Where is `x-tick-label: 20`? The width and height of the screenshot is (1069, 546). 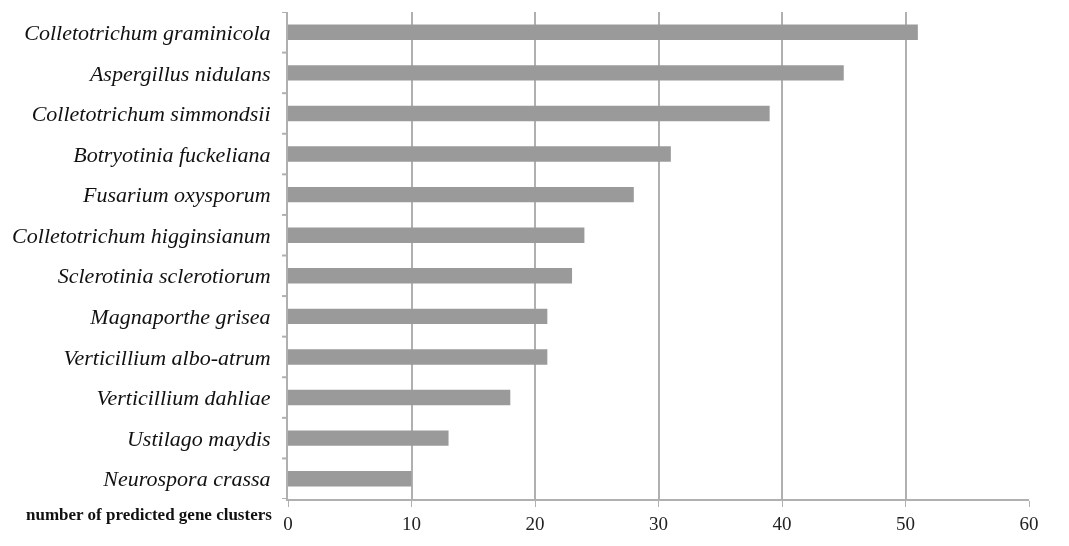
x-tick-label: 20 is located at coordinates (535, 523).